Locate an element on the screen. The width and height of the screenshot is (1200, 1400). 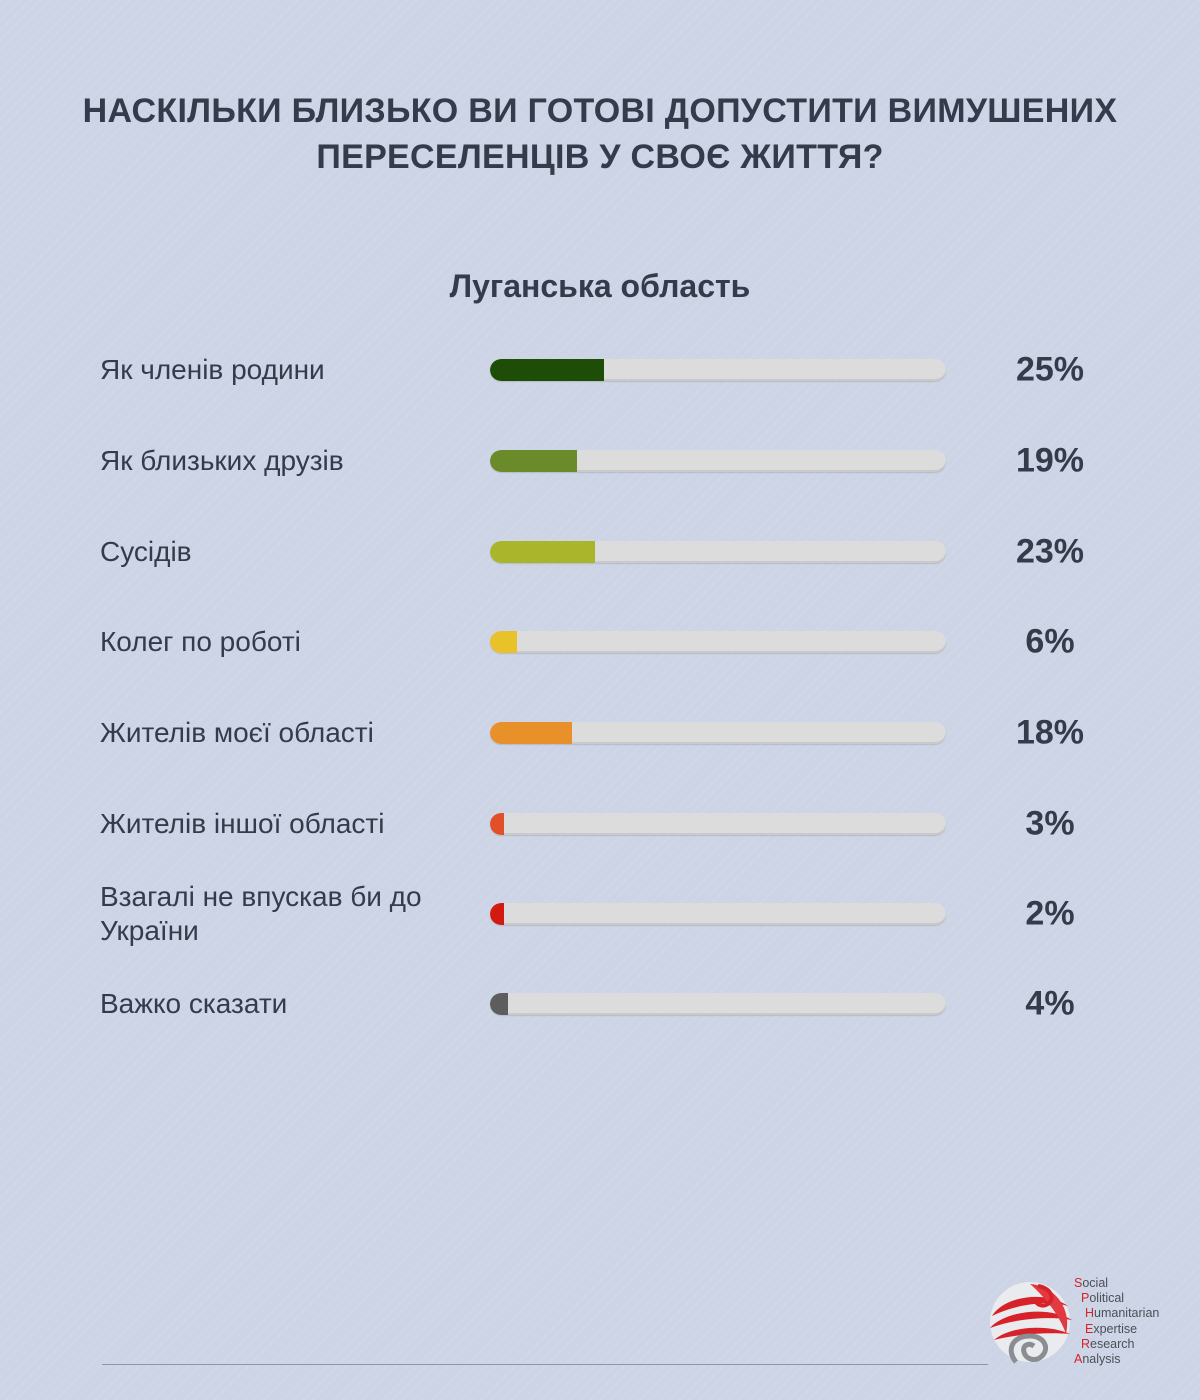
category-label: Колег по роботі is located at coordinates (200, 642).